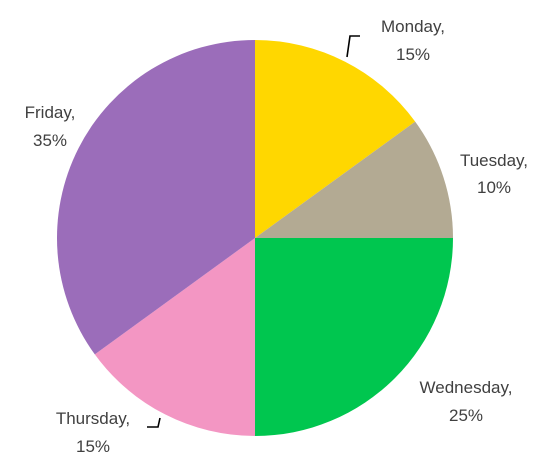 The image size is (541, 459). Describe the element at coordinates (174, 337) in the screenshot. I see `pie-slice-thursday` at that location.